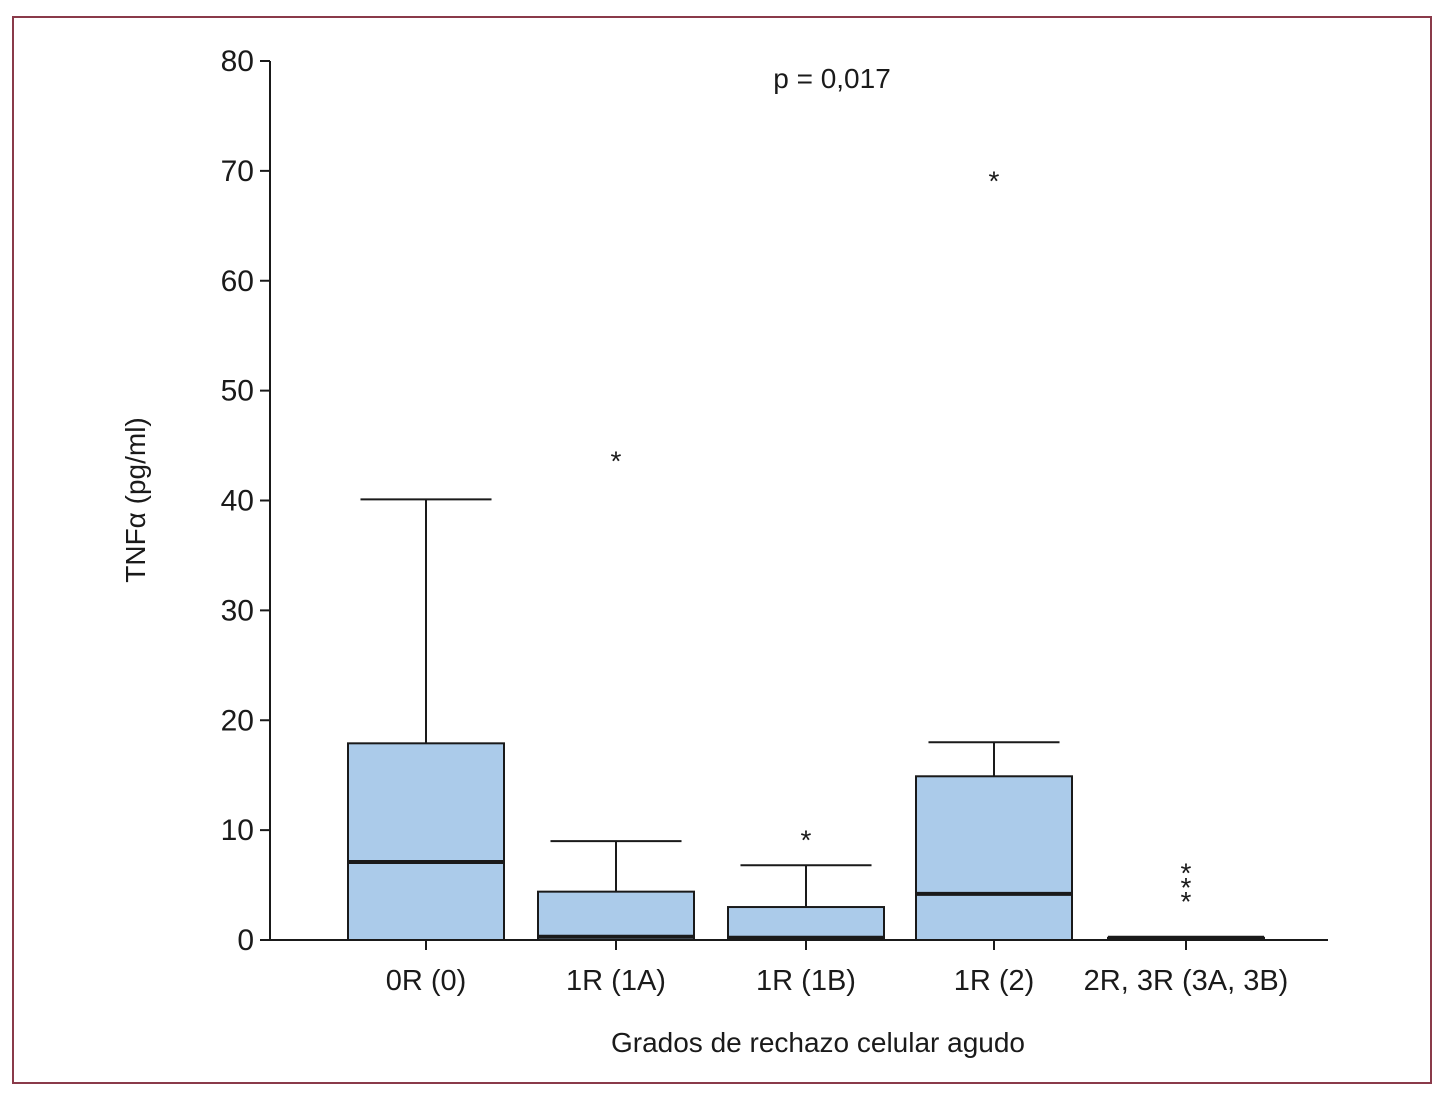  I want to click on box-group: ***, so click(1186, 899).